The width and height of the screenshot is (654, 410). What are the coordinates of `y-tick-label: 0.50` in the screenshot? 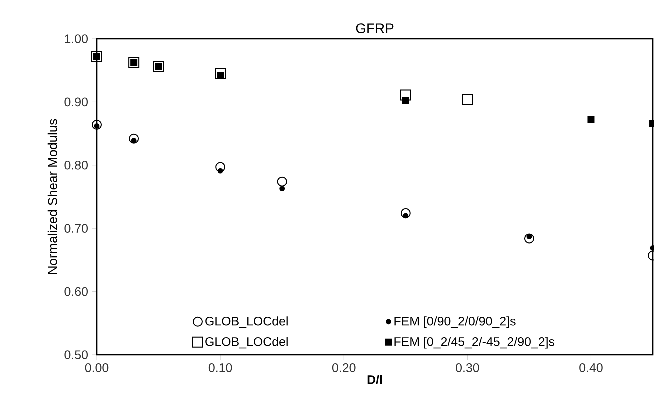 It's located at (76, 355).